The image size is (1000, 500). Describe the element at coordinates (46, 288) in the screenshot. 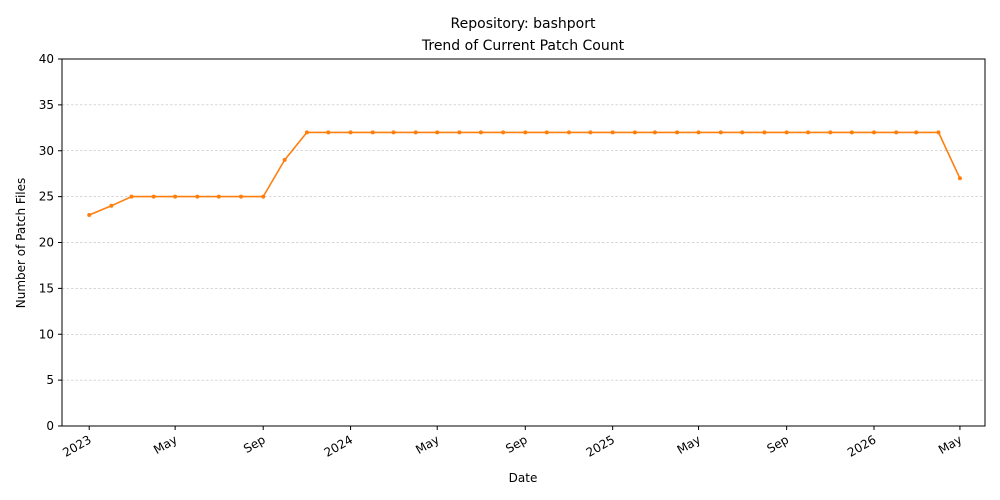

I see `y-tick-label: 15` at that location.